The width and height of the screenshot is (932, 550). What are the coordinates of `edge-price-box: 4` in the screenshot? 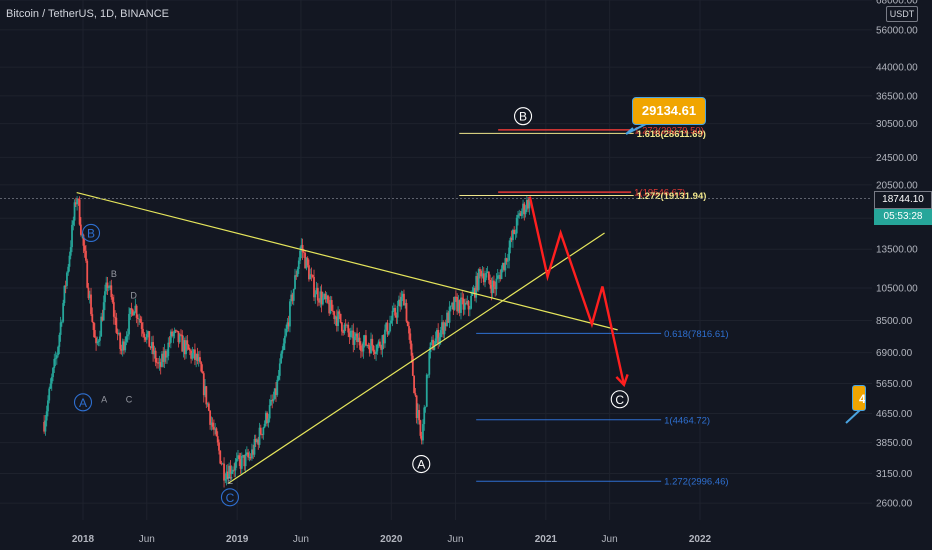 It's located at (859, 398).